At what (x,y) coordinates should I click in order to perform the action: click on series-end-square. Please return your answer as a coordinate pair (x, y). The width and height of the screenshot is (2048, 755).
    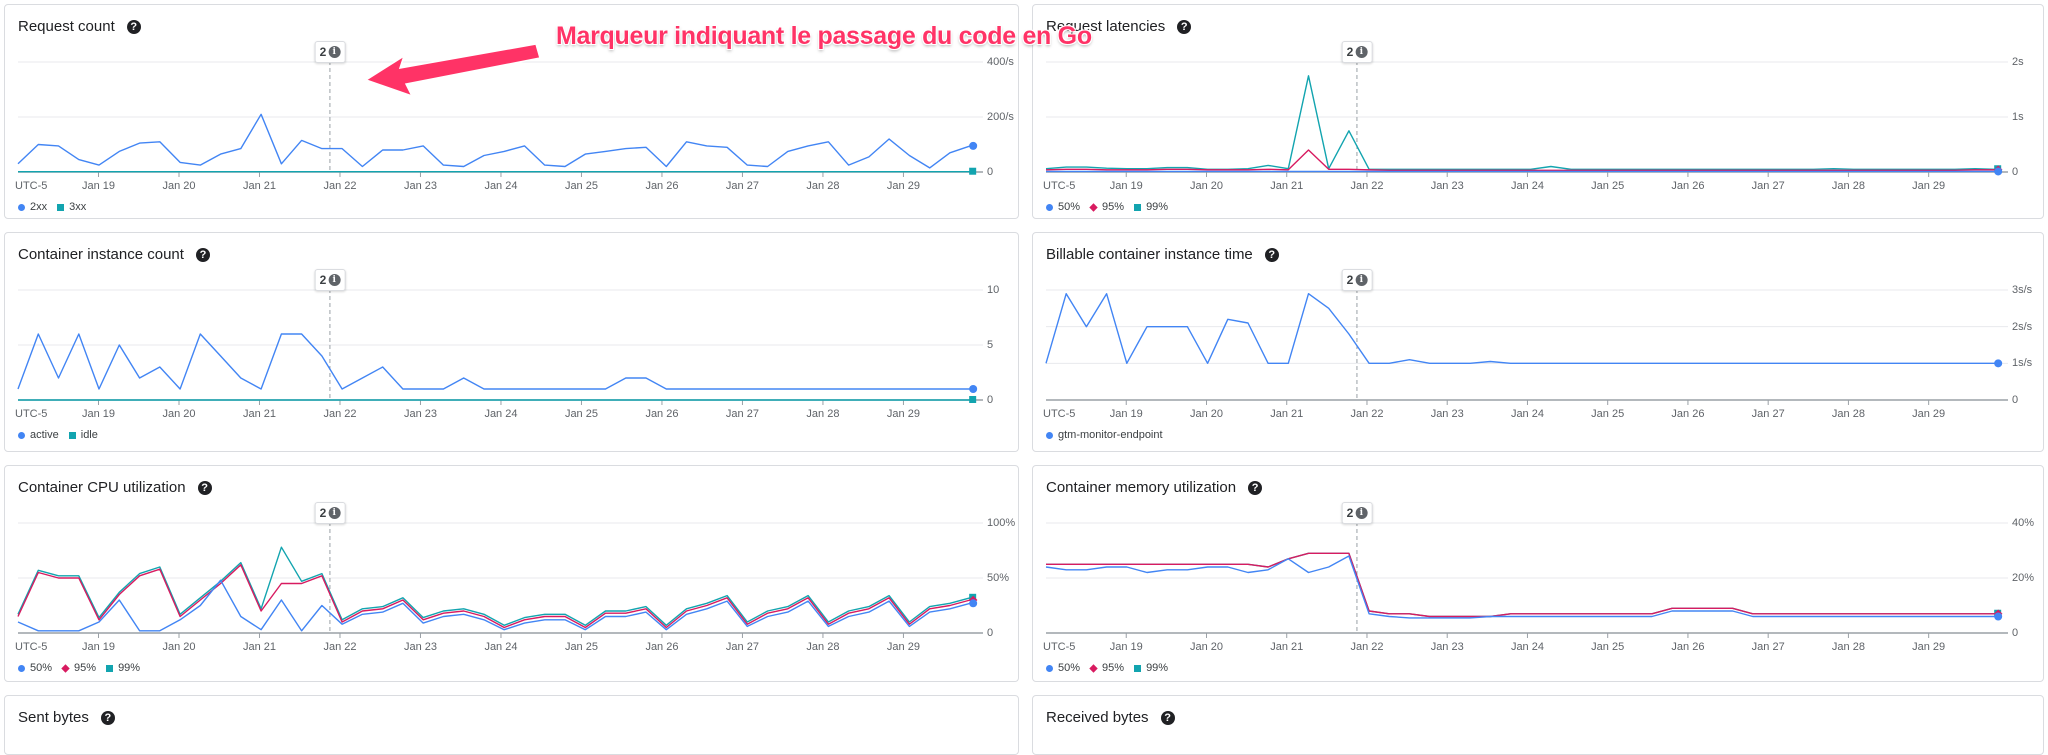
    Looking at the image, I should click on (973, 171).